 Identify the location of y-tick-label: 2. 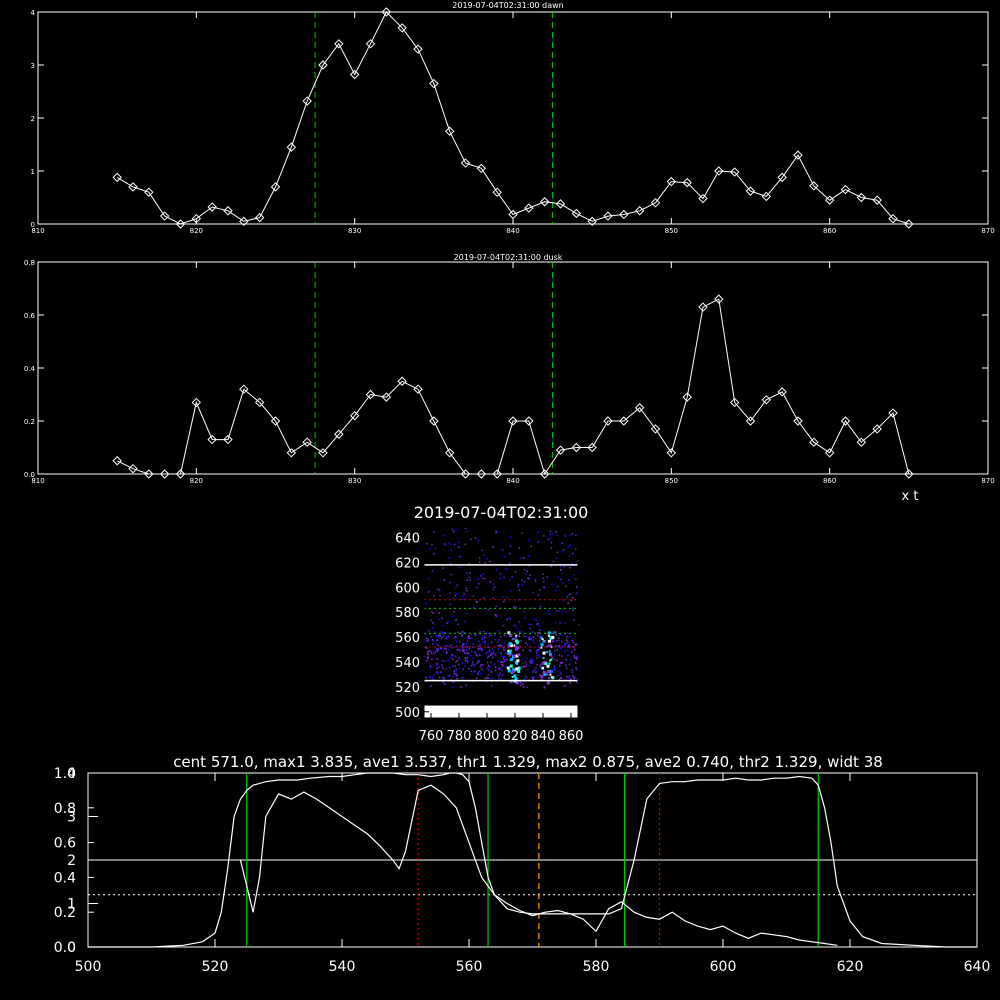
(71, 861).